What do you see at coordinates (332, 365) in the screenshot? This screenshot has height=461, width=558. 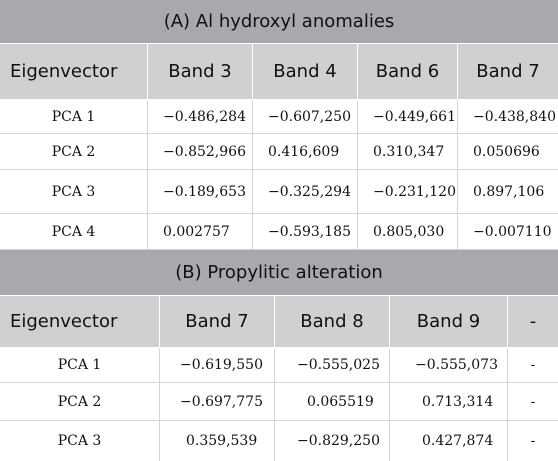 I see `table-b-row-1-band-8: −0.555,025` at bounding box center [332, 365].